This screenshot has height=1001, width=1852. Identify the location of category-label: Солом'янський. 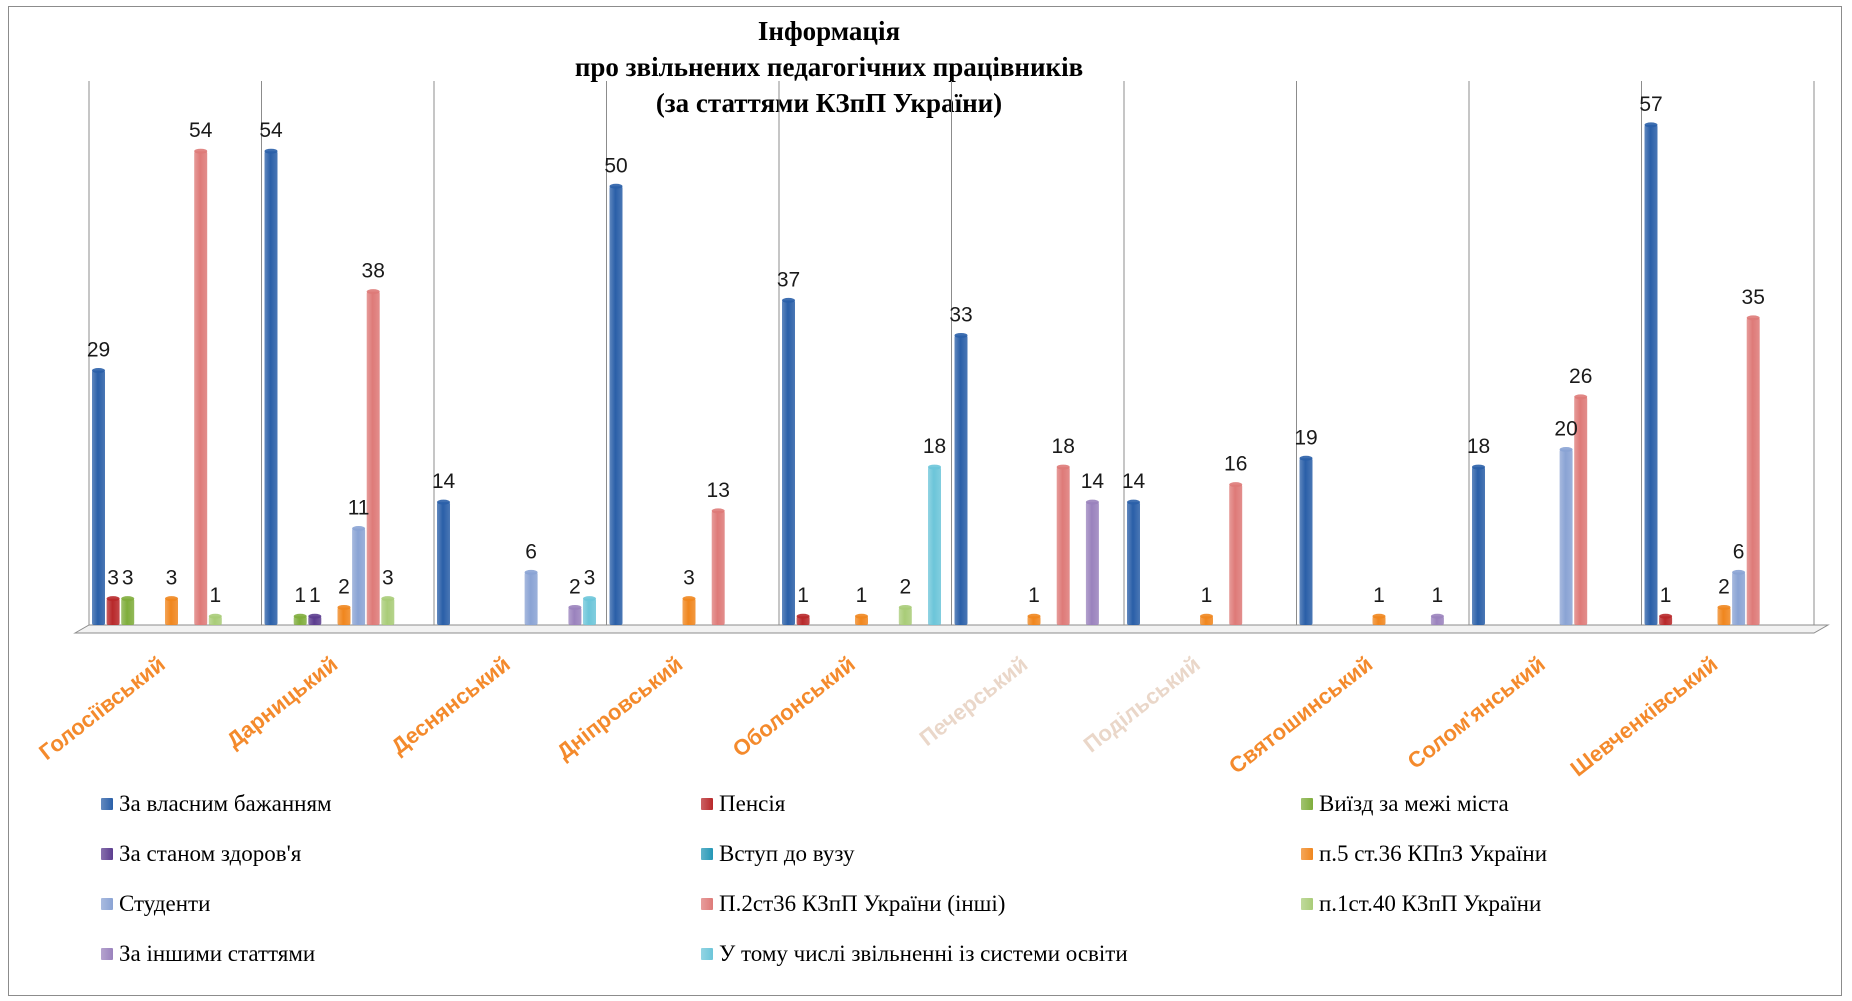
(1476, 712).